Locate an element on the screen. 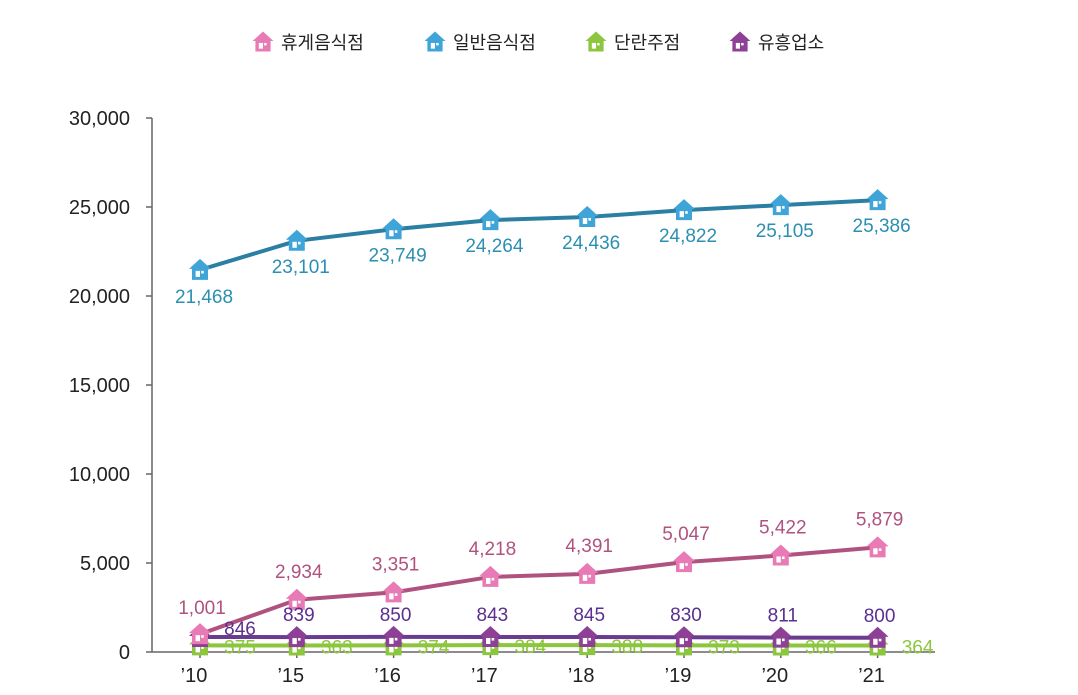 This screenshot has width=1078, height=695. data-label: 800 is located at coordinates (880, 616).